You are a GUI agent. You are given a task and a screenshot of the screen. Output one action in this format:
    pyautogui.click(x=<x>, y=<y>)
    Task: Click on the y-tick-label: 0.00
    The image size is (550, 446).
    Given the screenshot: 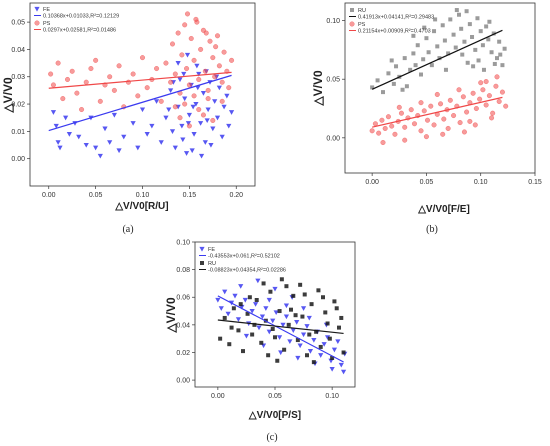 What is the action you would take?
    pyautogui.click(x=183, y=381)
    